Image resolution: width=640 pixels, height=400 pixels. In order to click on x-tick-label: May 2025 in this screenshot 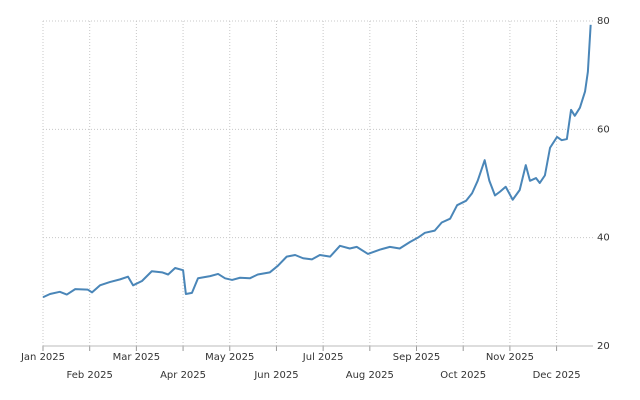, I will do `click(229, 357)`.